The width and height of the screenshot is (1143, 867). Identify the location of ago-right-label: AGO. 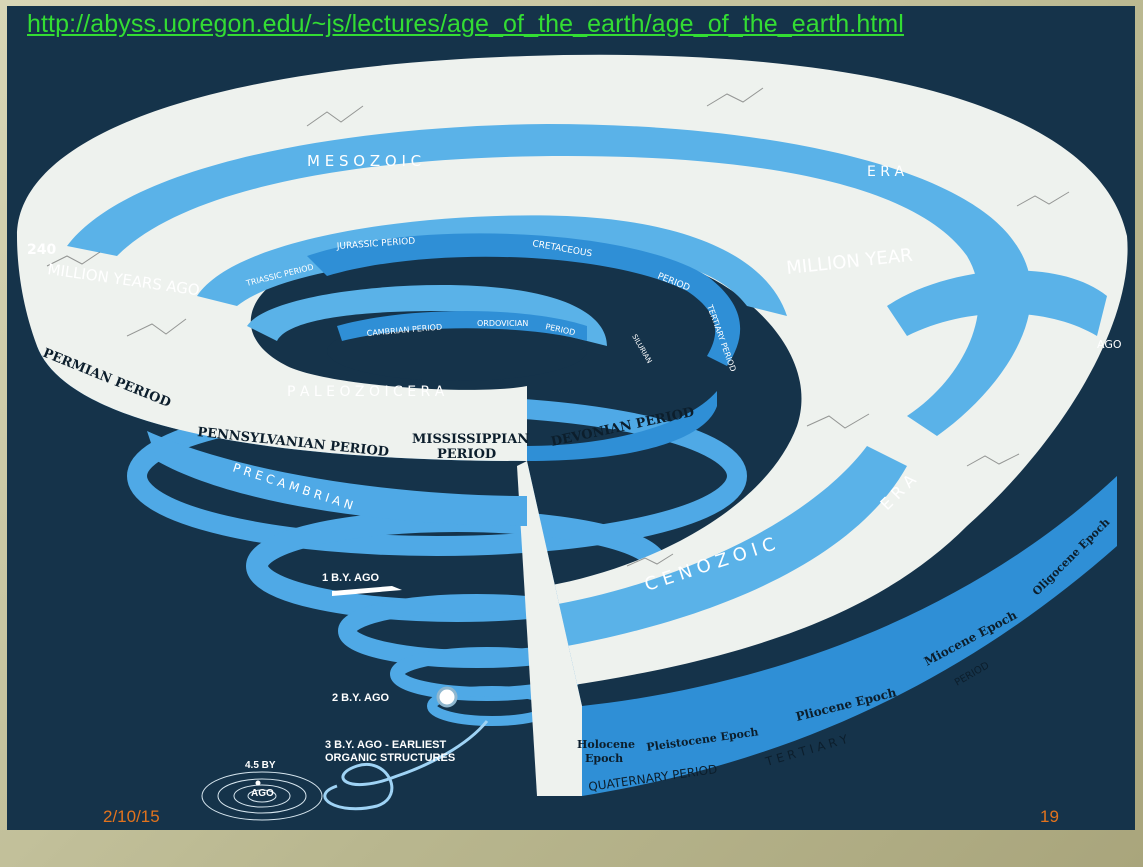
(1109, 344).